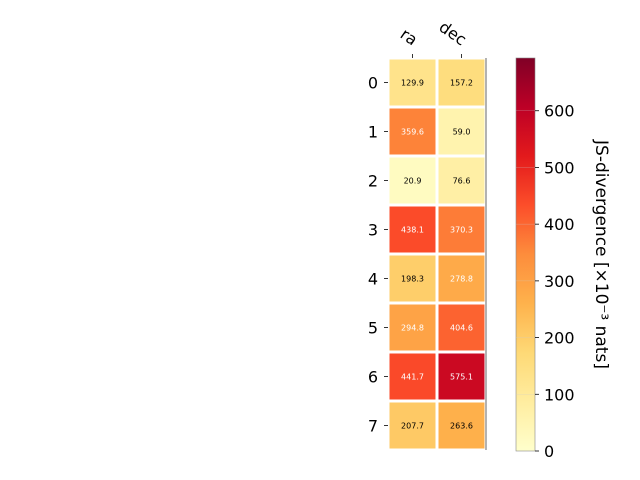  I want to click on cell-value-label: 20.9, so click(413, 181).